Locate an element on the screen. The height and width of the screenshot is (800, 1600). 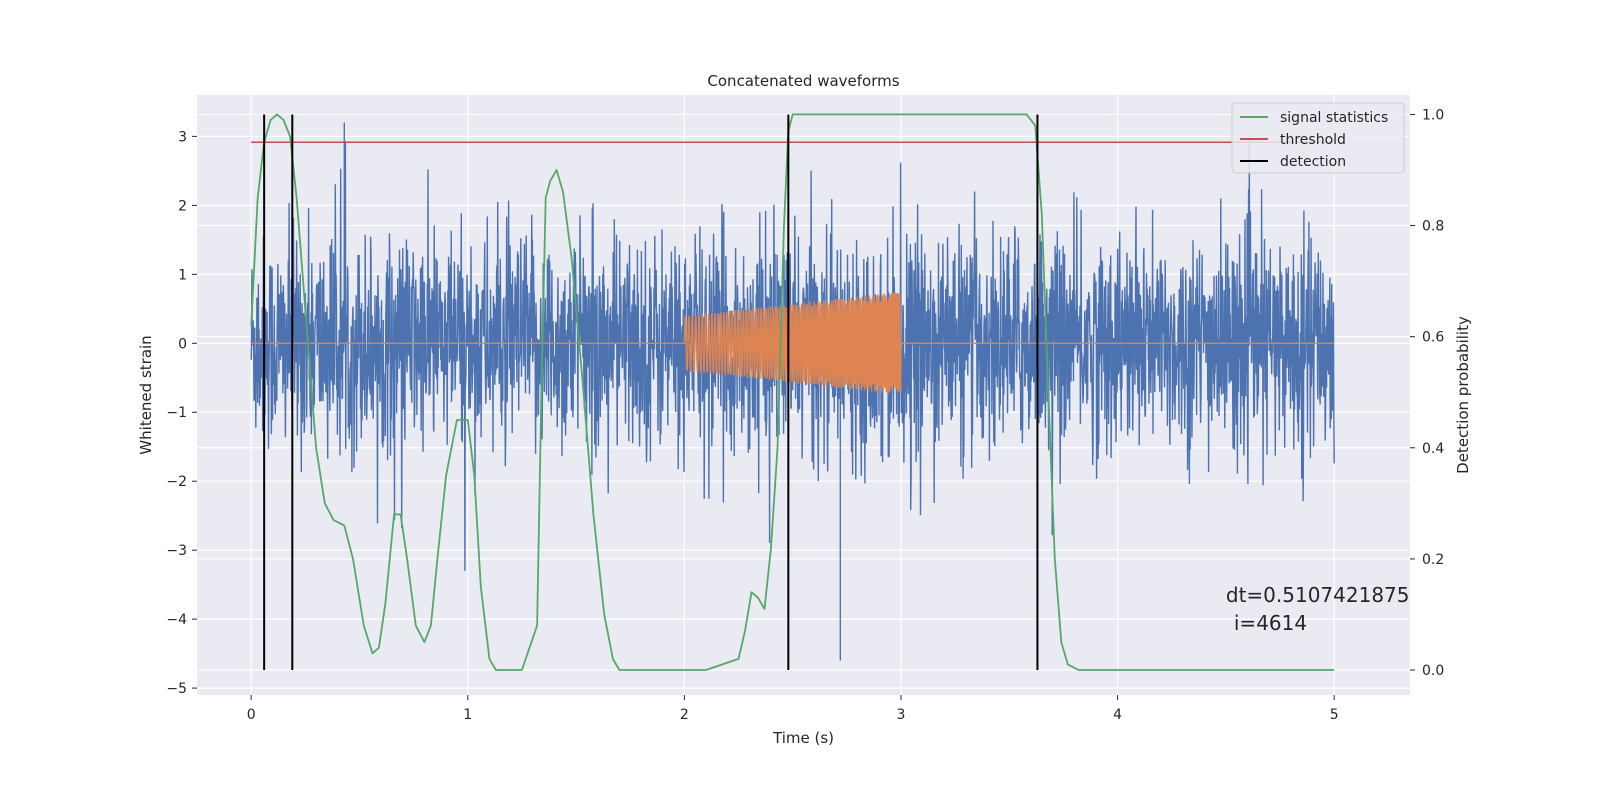
annotation-dt: dt=0.5107421875 is located at coordinates (1318, 595).